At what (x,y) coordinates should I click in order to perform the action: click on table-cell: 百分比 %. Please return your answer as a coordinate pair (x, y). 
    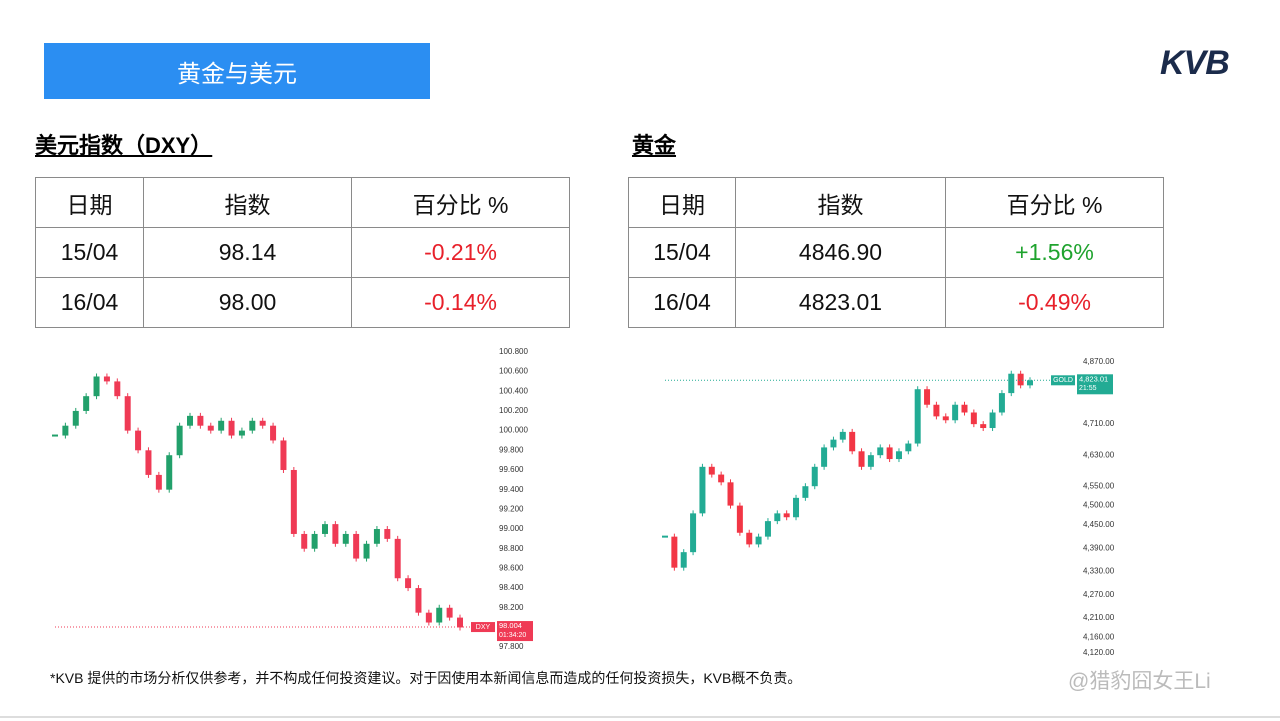
    Looking at the image, I should click on (1054, 202).